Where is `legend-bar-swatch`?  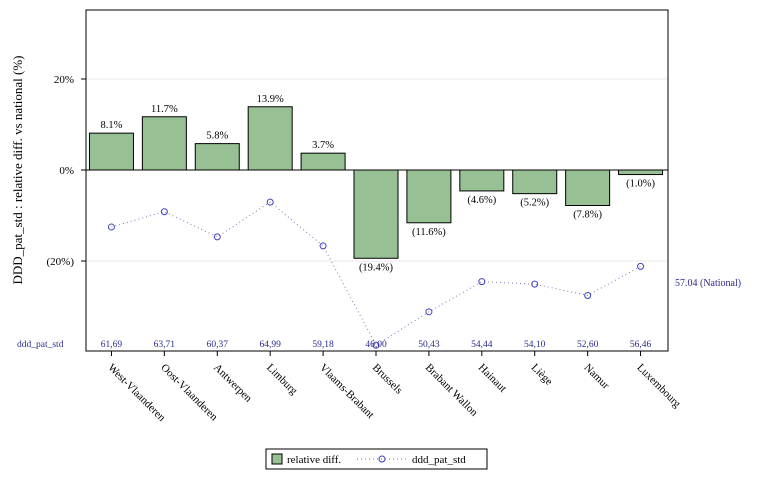
legend-bar-swatch is located at coordinates (277, 459).